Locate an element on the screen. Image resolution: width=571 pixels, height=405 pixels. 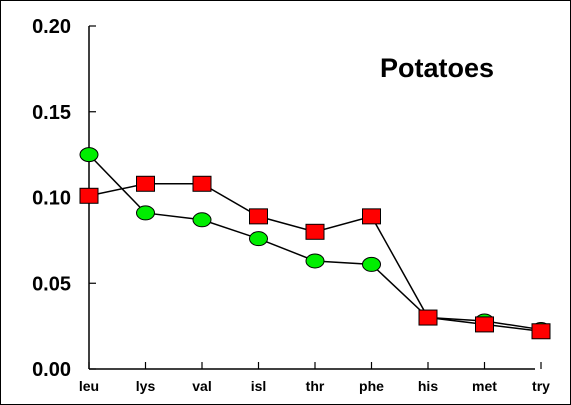
x-tick-label: isl is located at coordinates (259, 386).